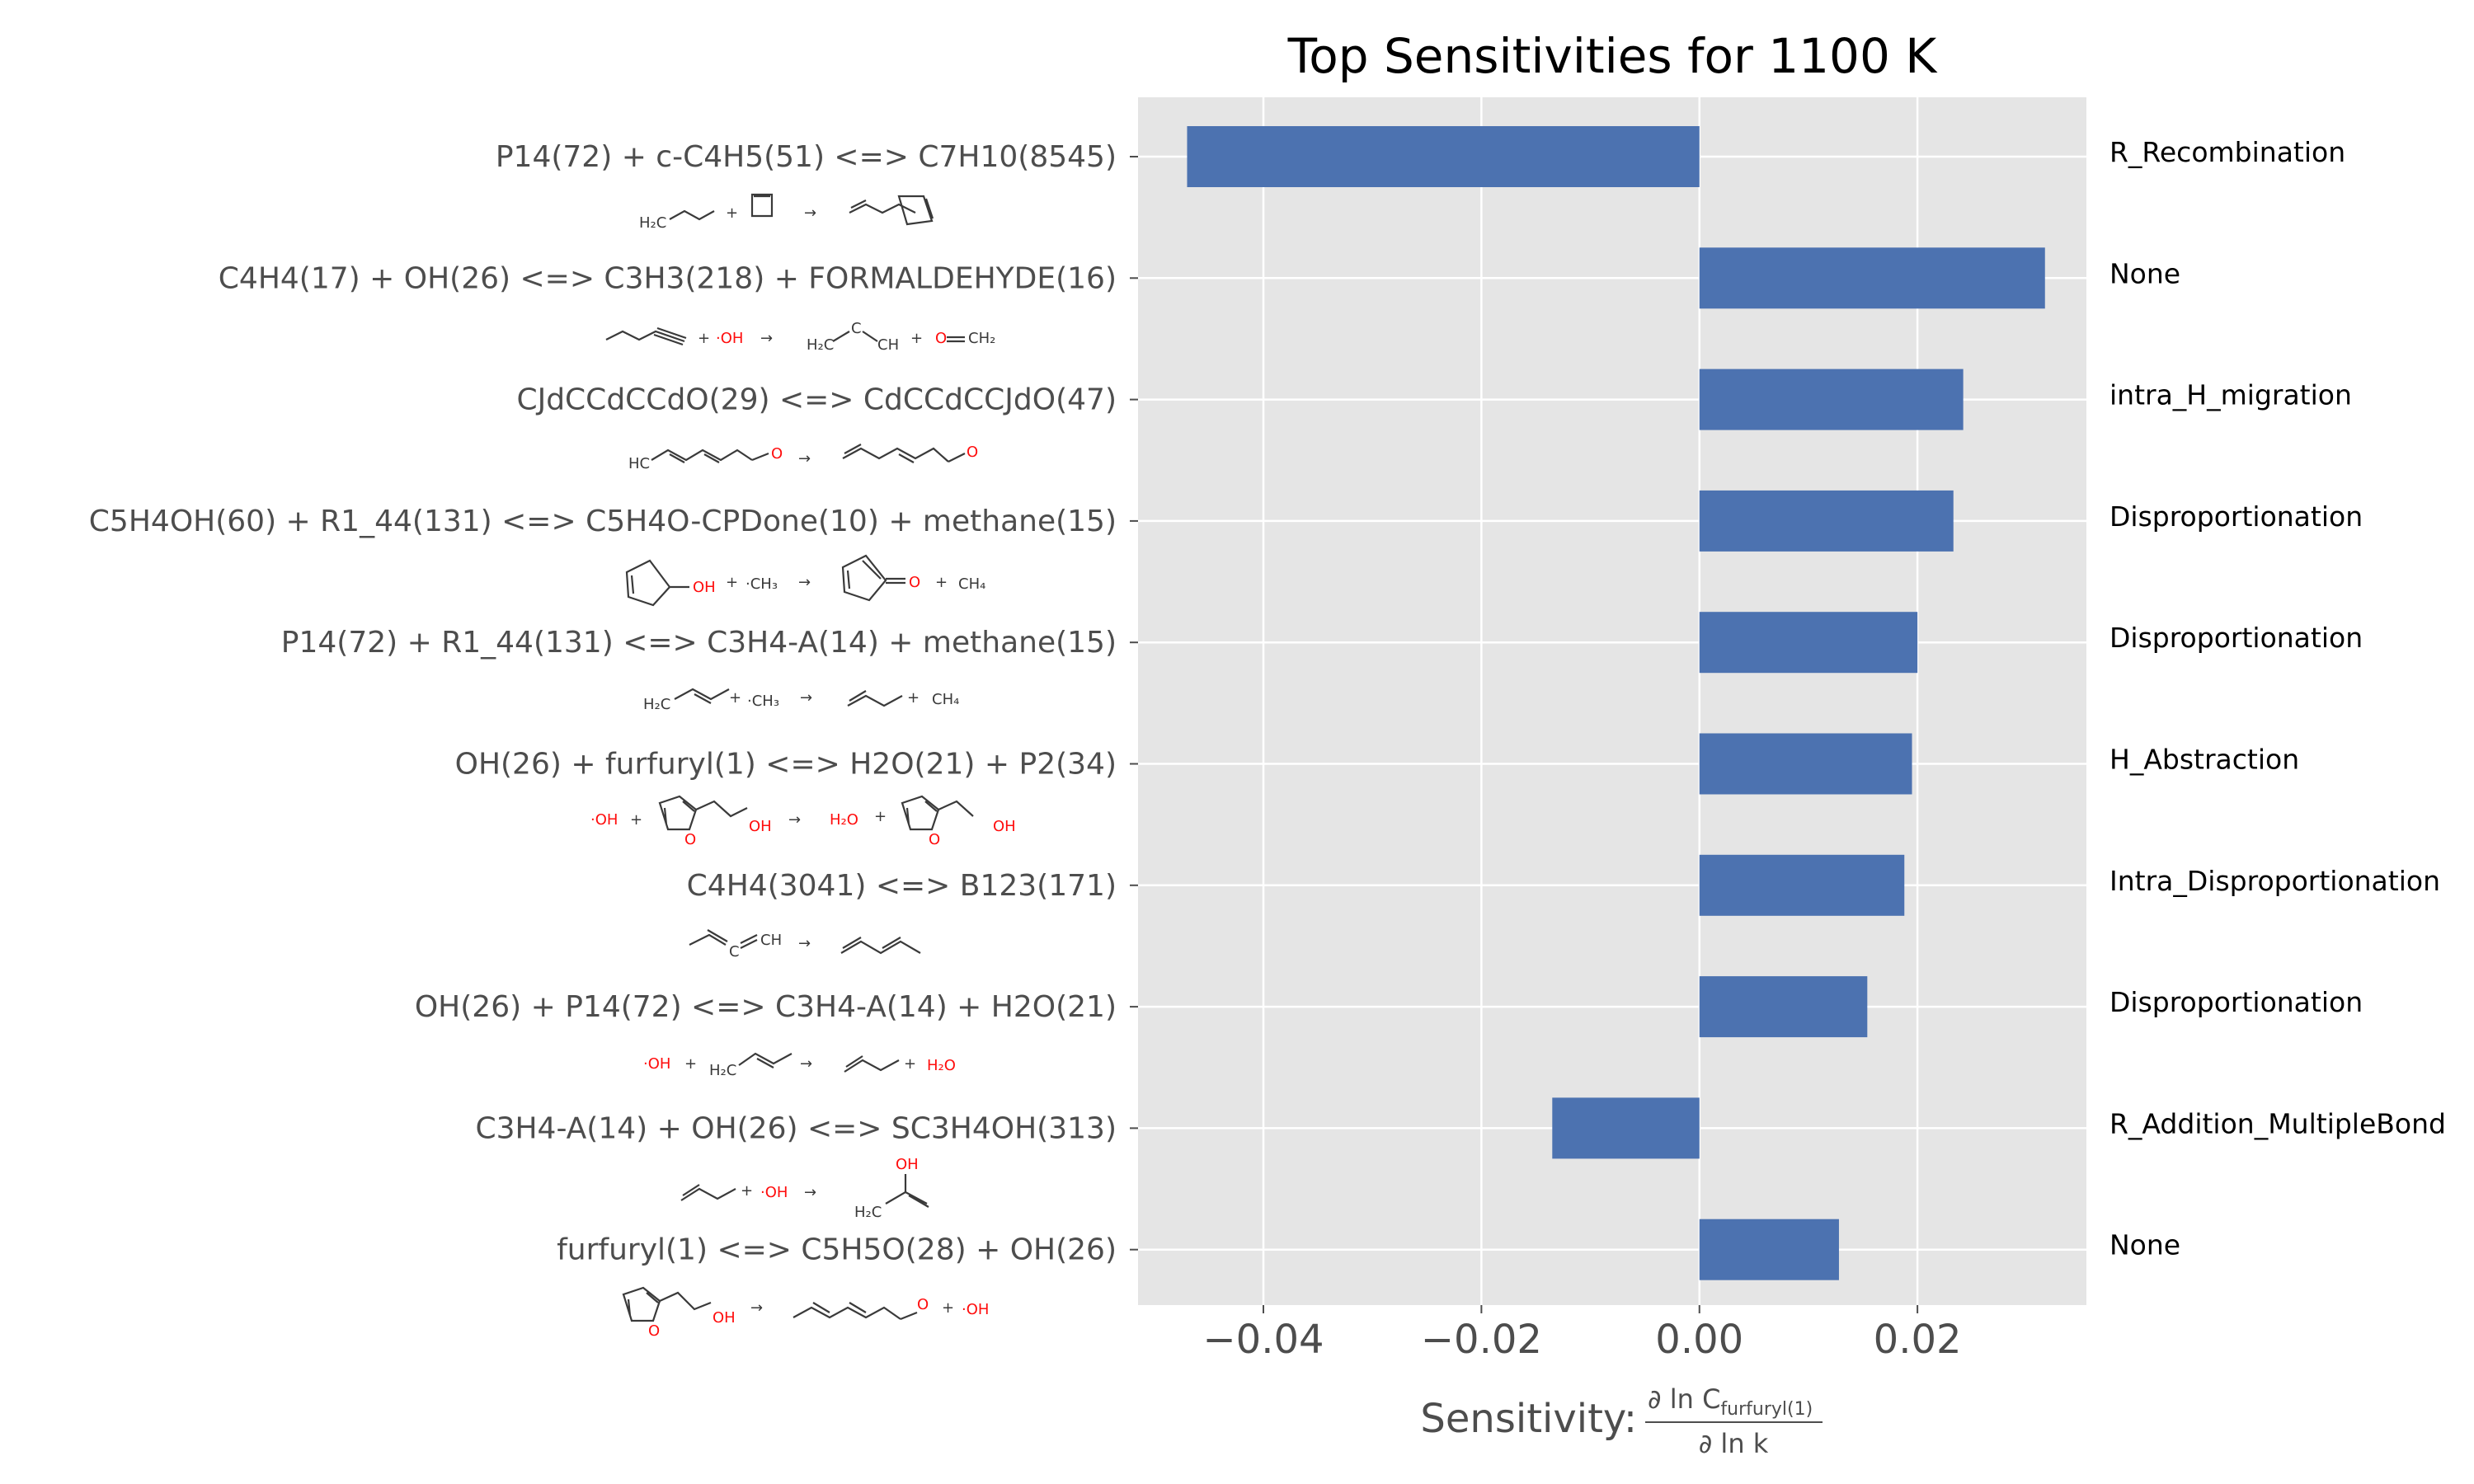 This screenshot has width=2474, height=1484. Describe the element at coordinates (820, 345) in the screenshot. I see `structure-r1-text-d: H₂C` at that location.